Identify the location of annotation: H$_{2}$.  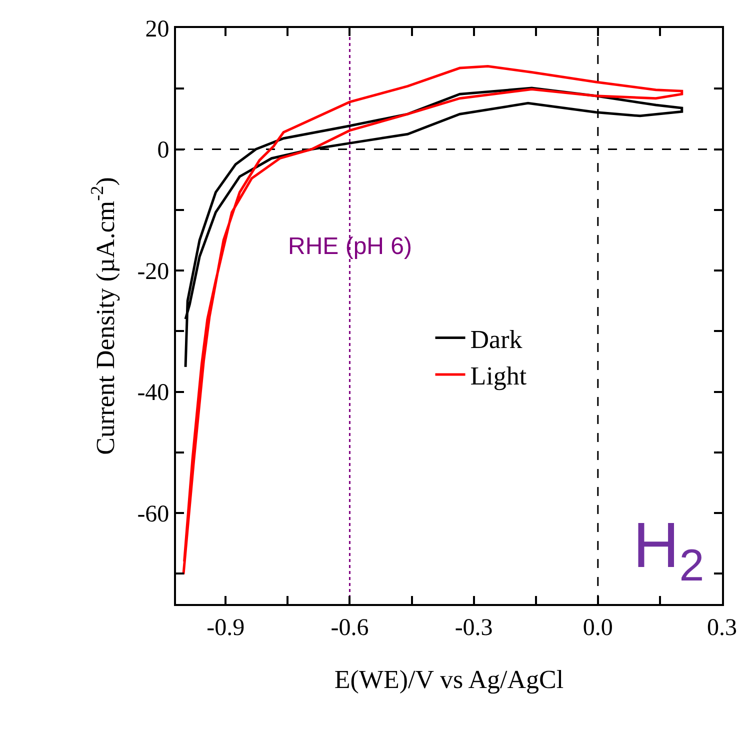
(668, 549).